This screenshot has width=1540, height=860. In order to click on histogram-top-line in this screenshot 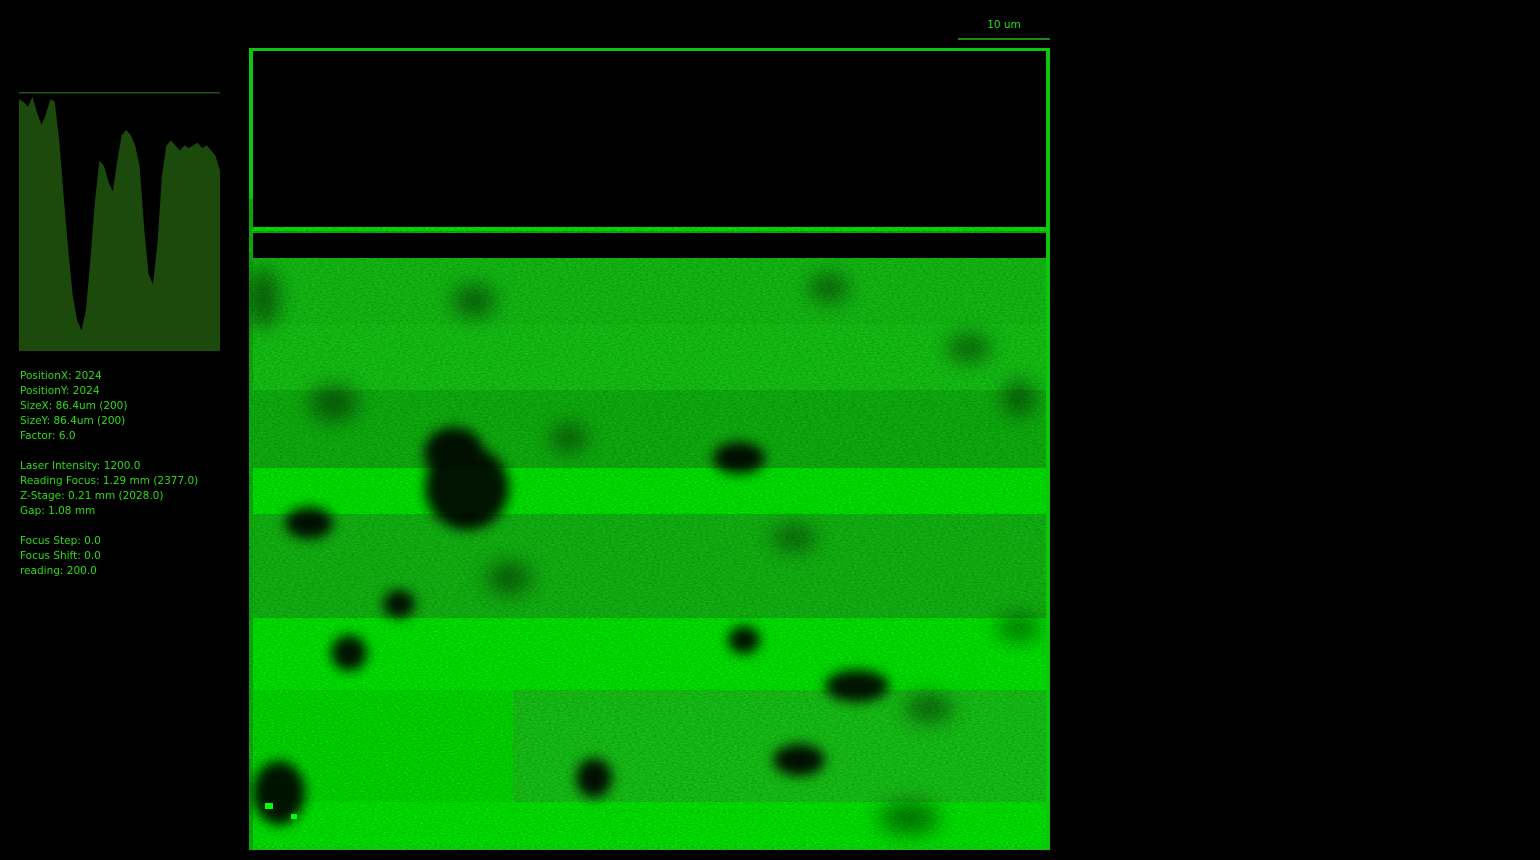, I will do `click(119, 93)`.